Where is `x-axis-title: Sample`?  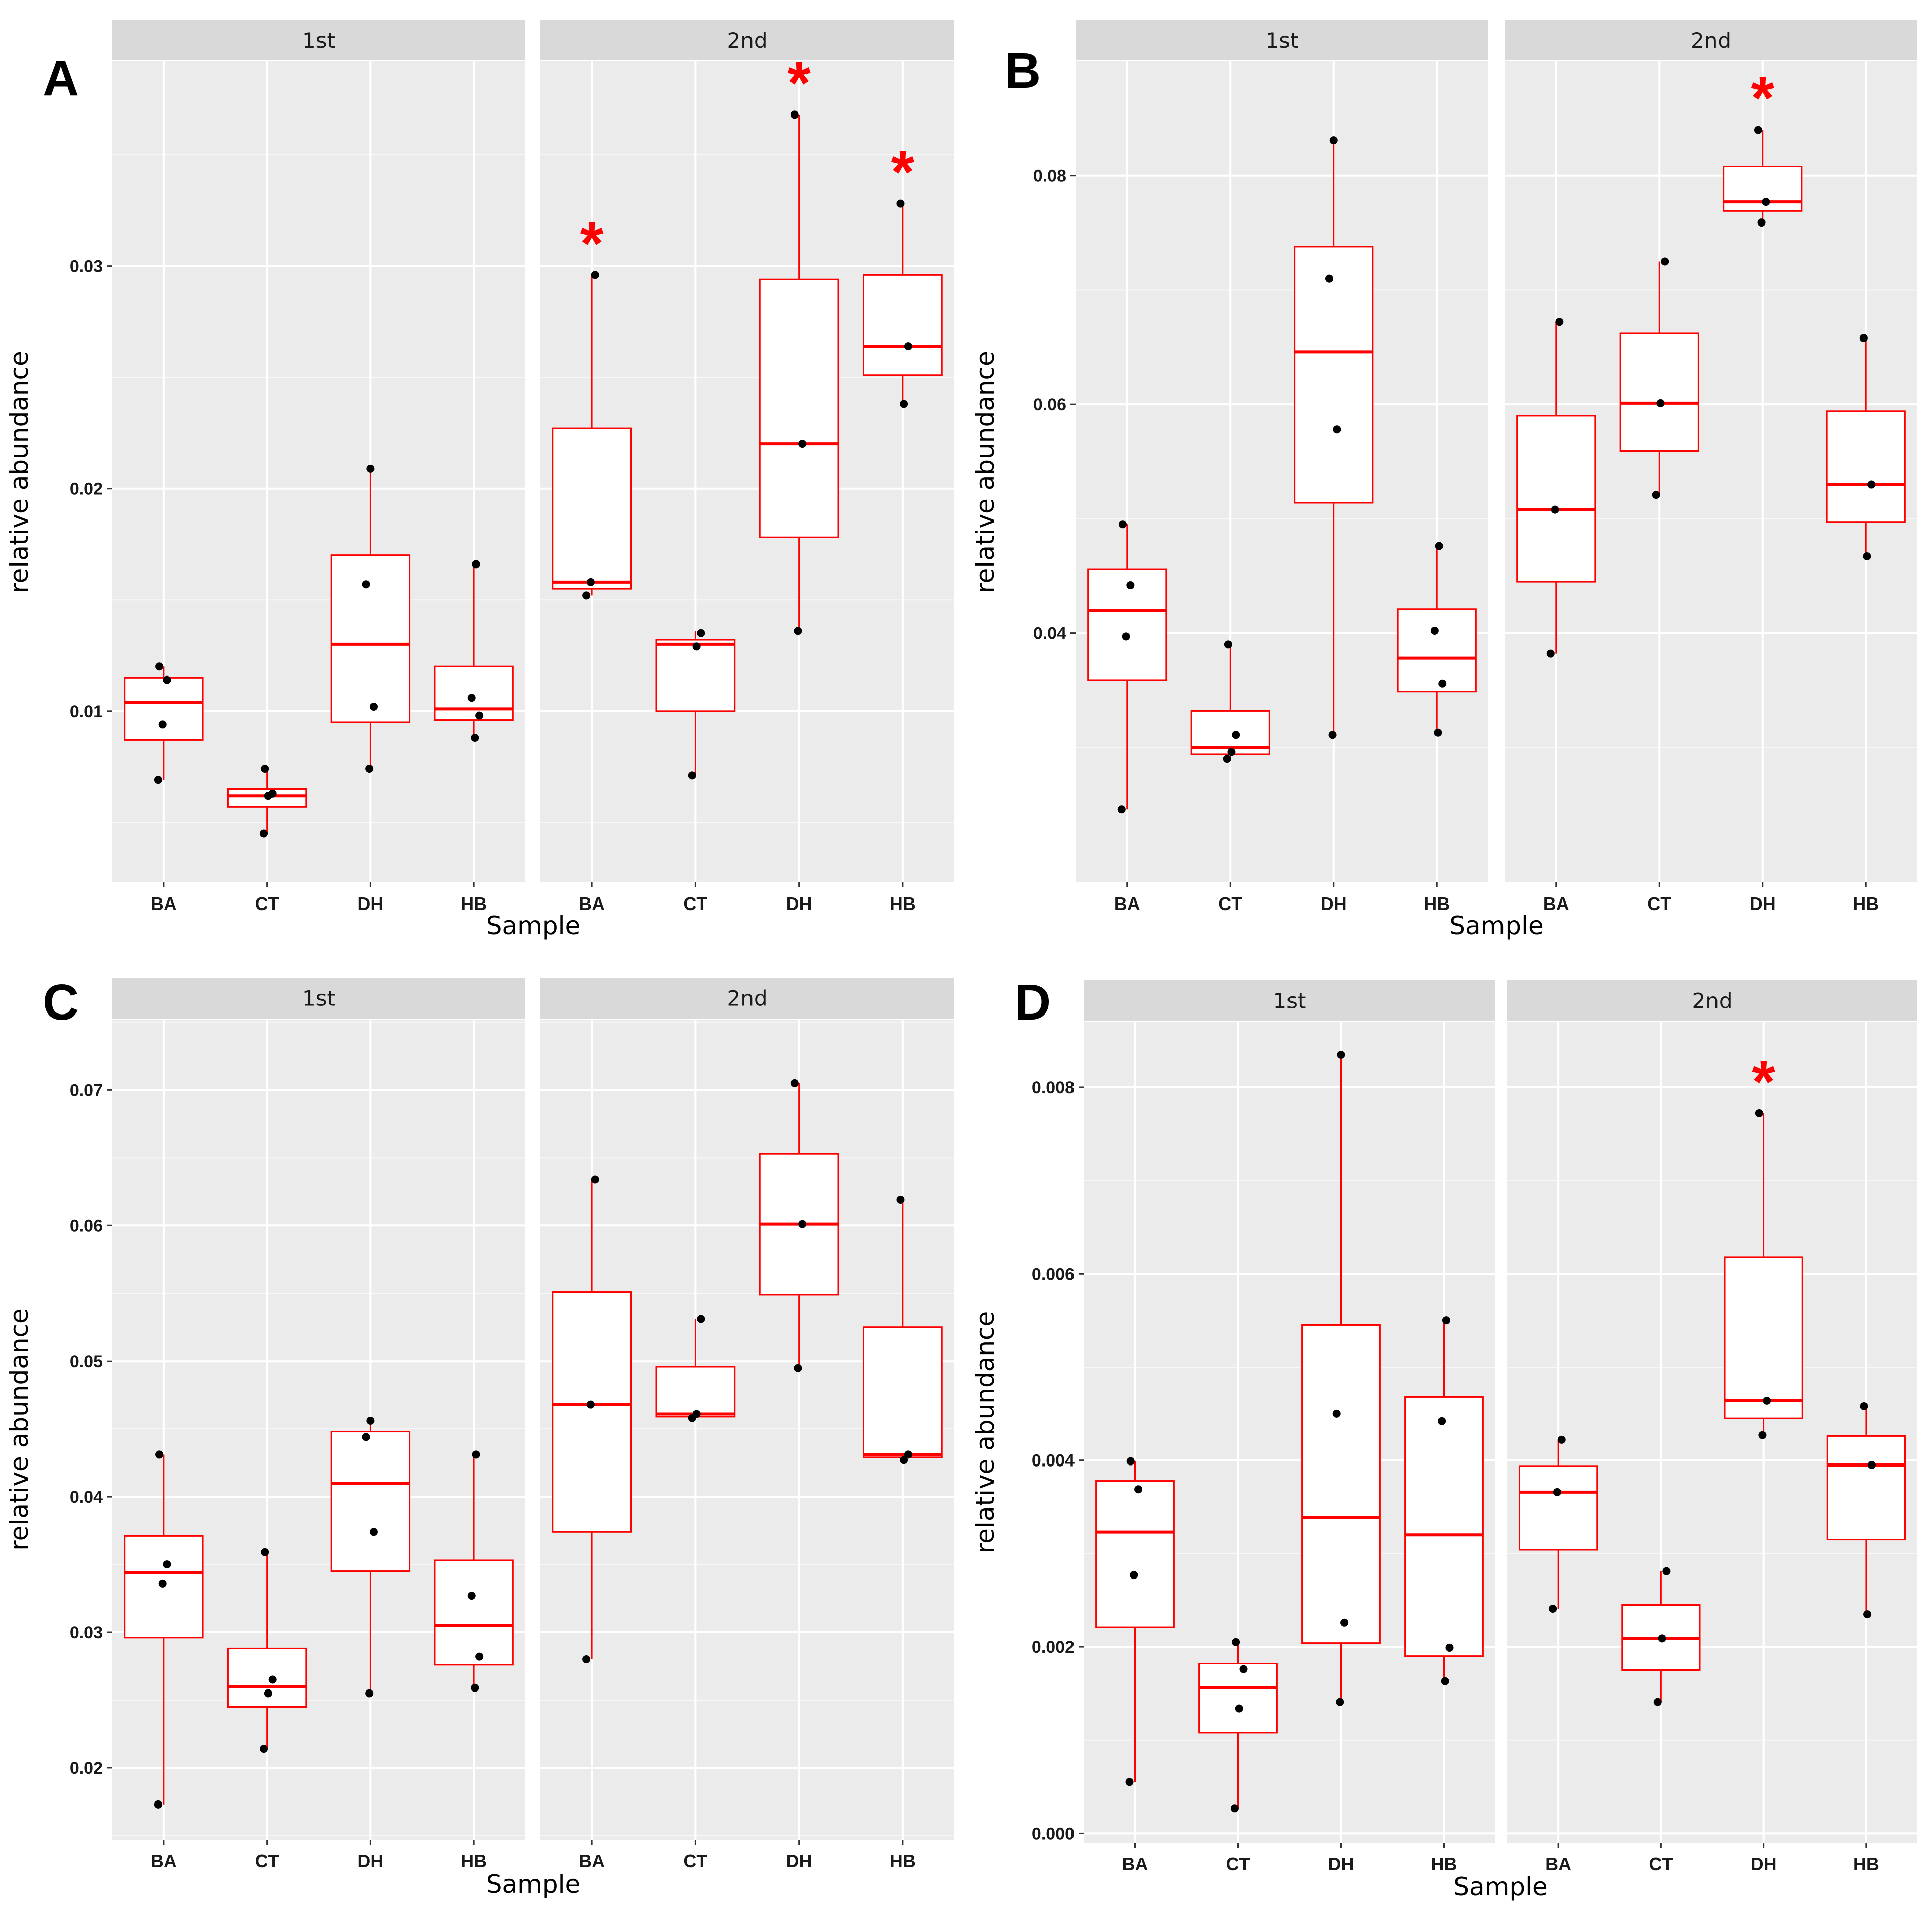 x-axis-title: Sample is located at coordinates (533, 1884).